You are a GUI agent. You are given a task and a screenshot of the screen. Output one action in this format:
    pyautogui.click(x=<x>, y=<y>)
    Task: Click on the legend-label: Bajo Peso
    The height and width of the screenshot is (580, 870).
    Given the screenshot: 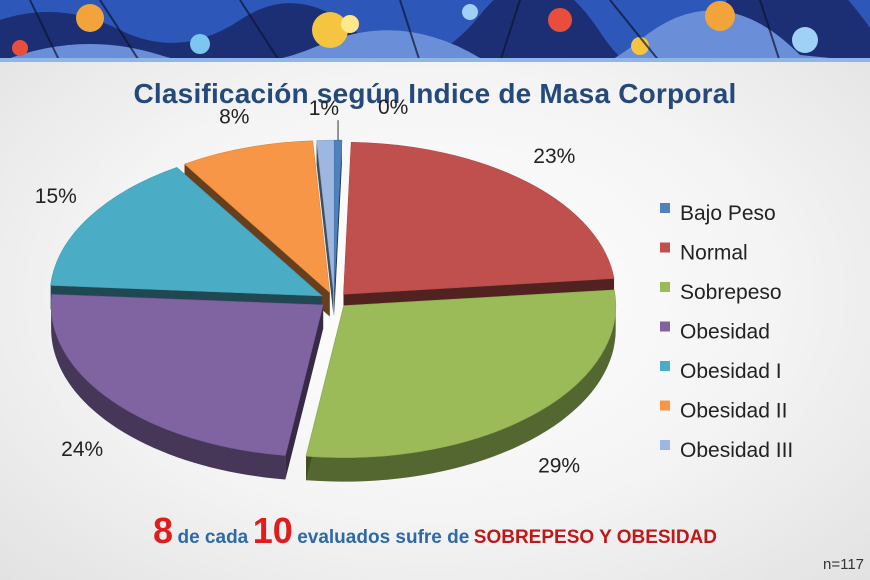 What is the action you would take?
    pyautogui.click(x=728, y=213)
    